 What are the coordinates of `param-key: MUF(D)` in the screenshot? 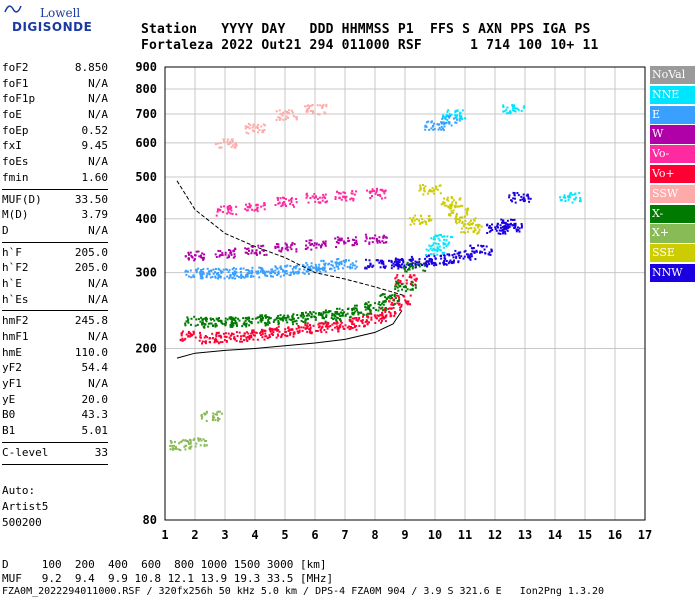 It's located at (22, 199).